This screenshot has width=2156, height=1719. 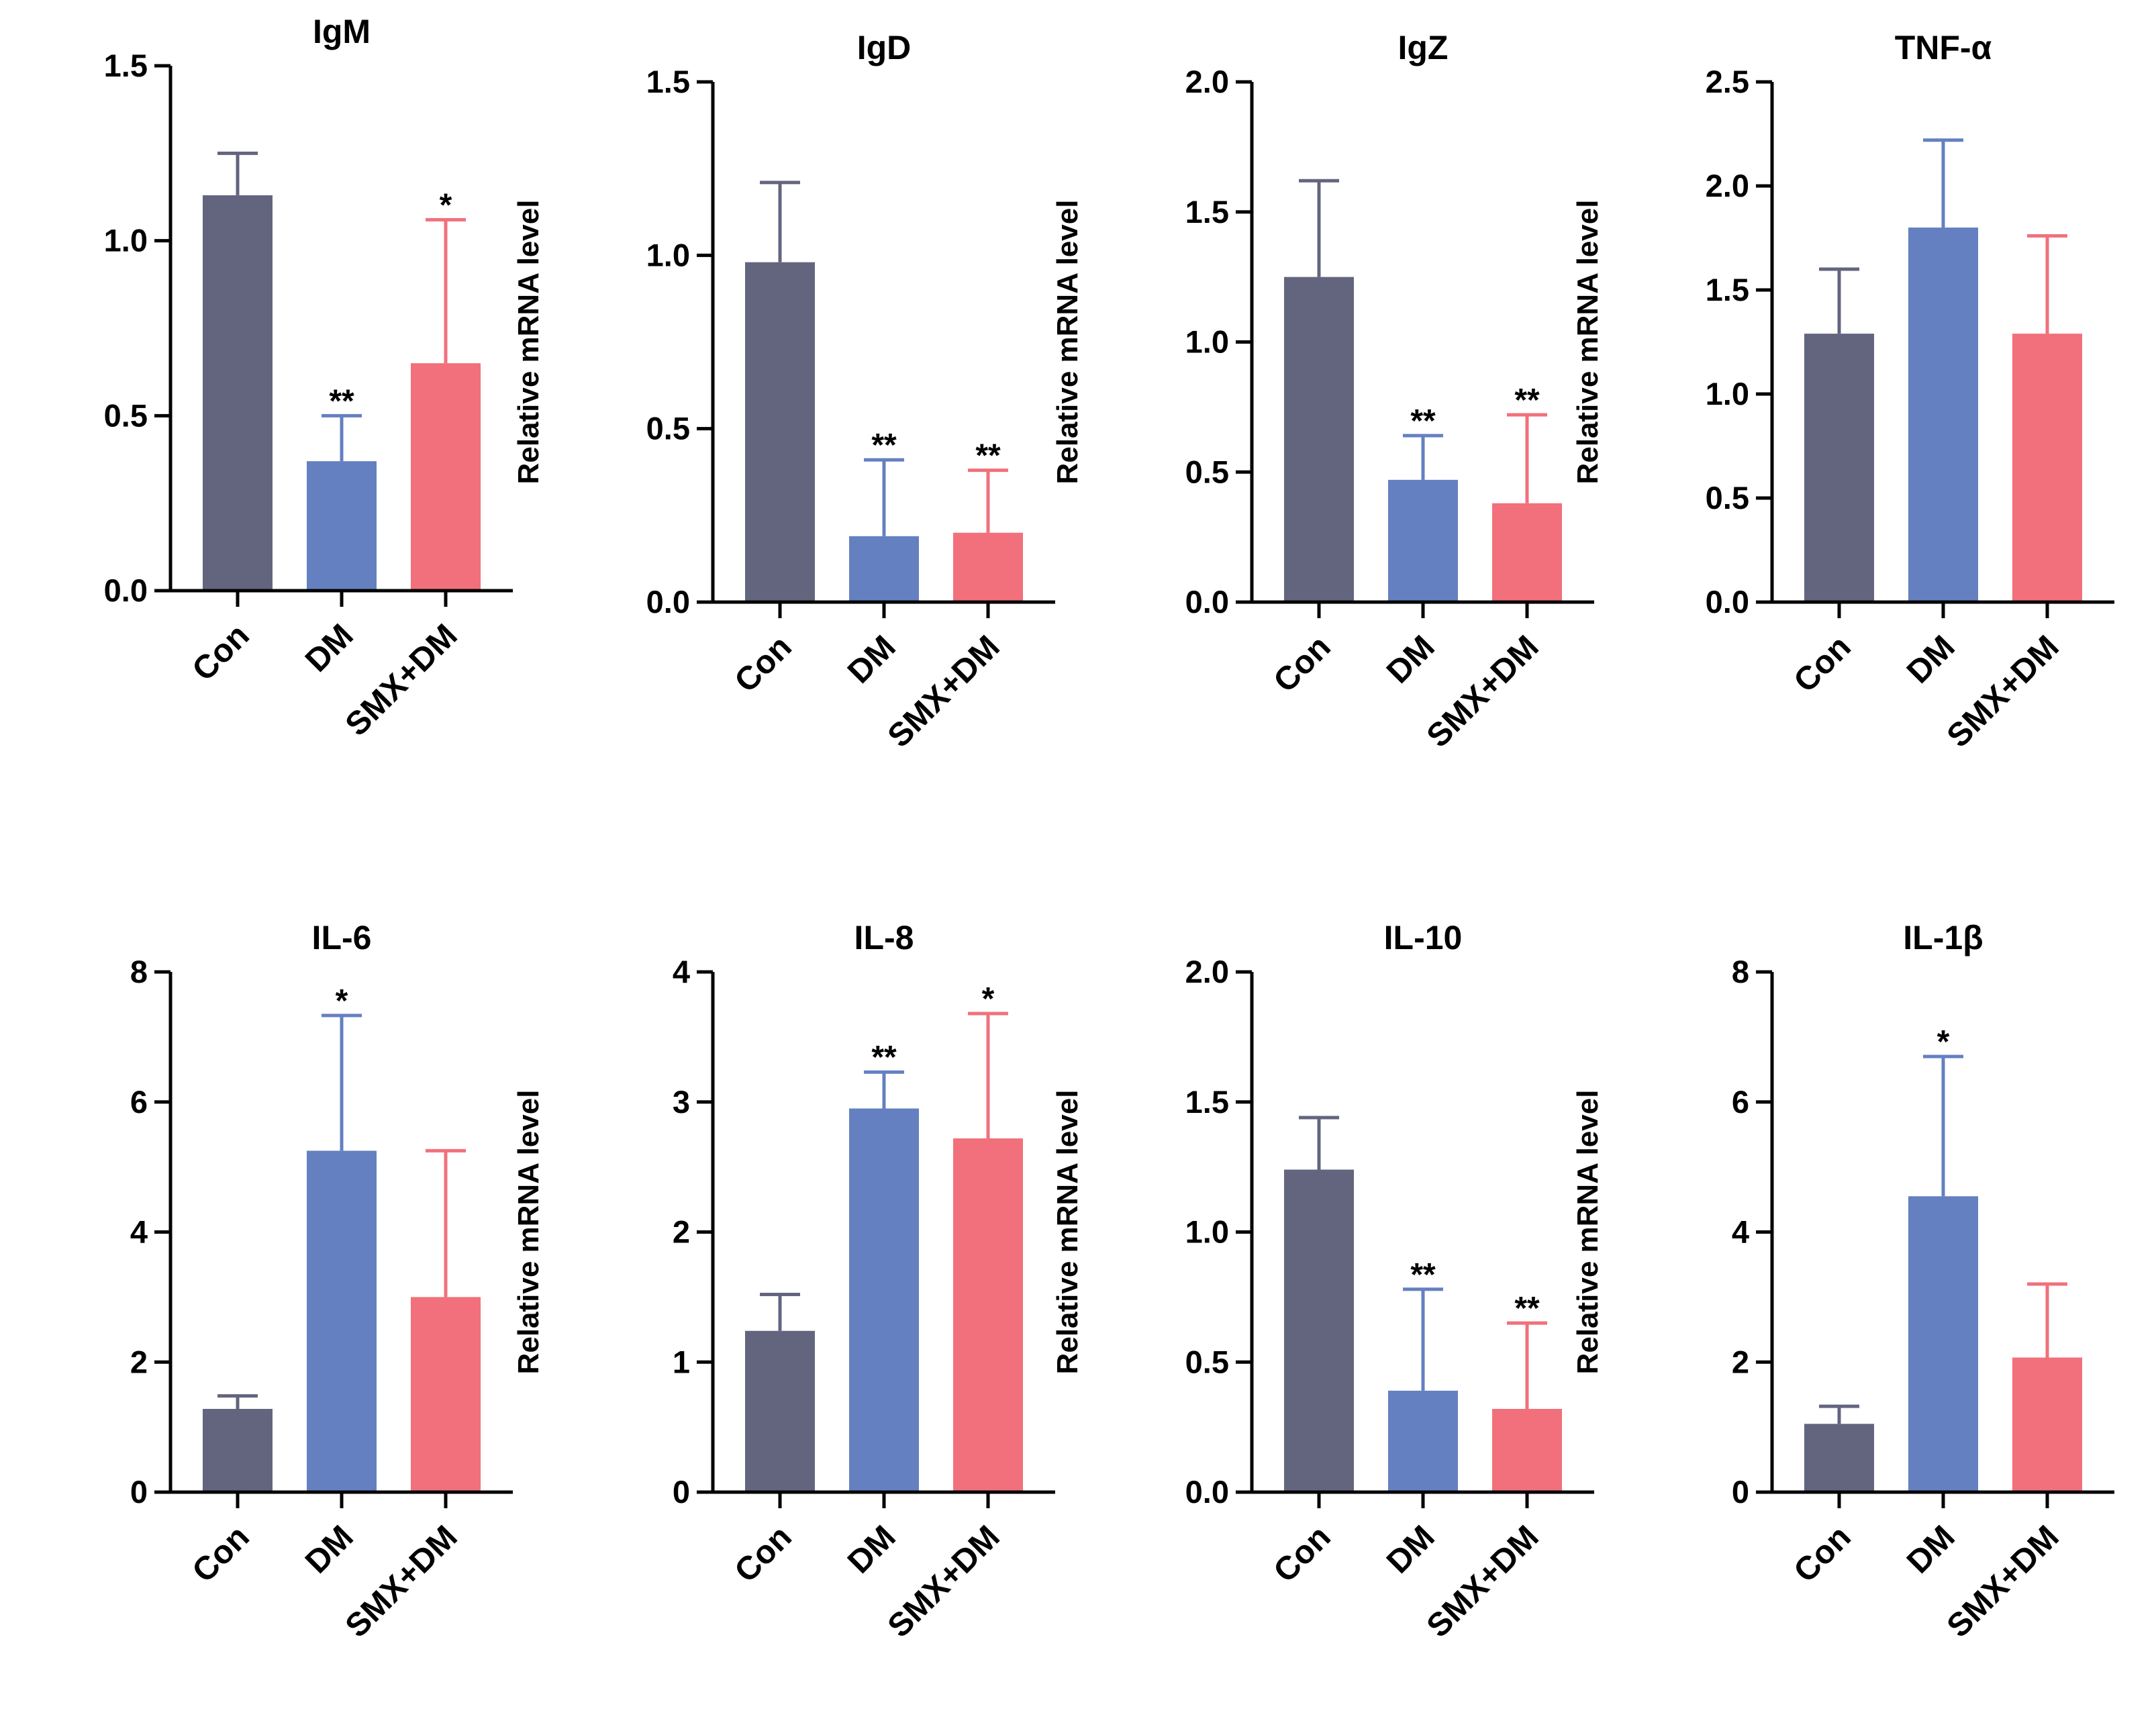 I want to click on panel-title: IL-1β, so click(x=1943, y=937).